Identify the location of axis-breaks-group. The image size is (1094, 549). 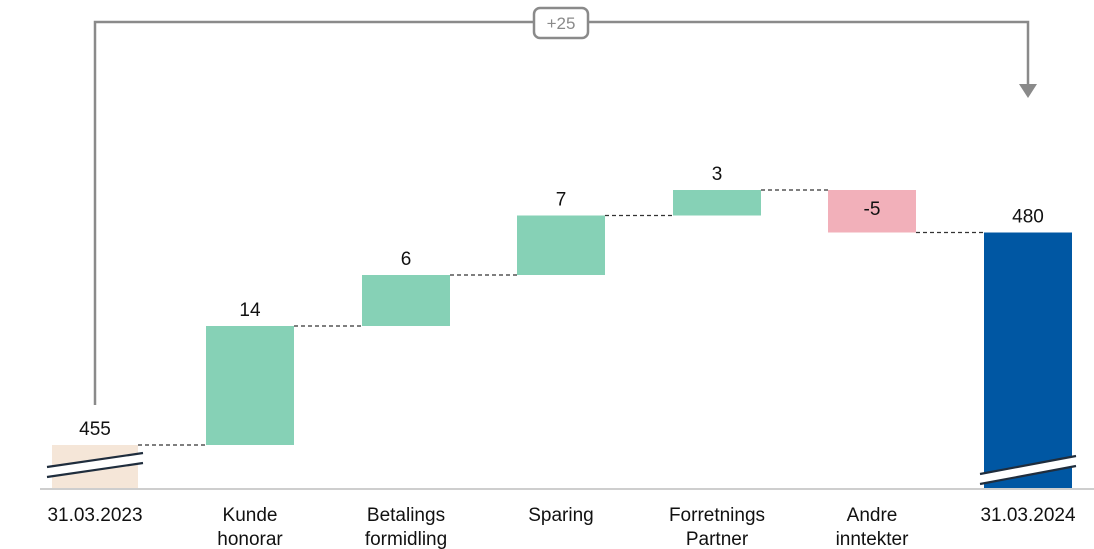
(561, 468).